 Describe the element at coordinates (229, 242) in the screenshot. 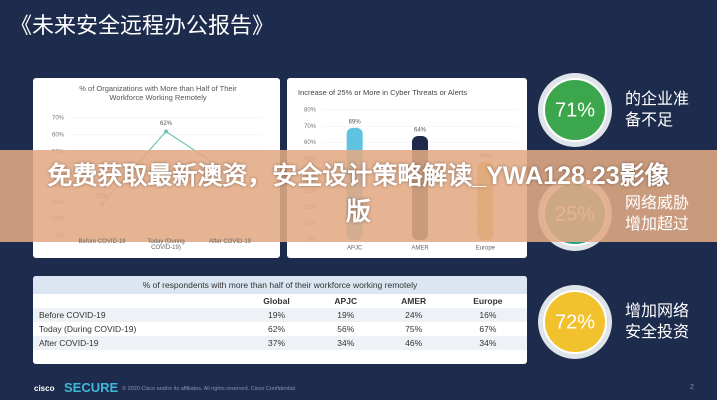

I see `x-tick-label: After COVID-19` at that location.